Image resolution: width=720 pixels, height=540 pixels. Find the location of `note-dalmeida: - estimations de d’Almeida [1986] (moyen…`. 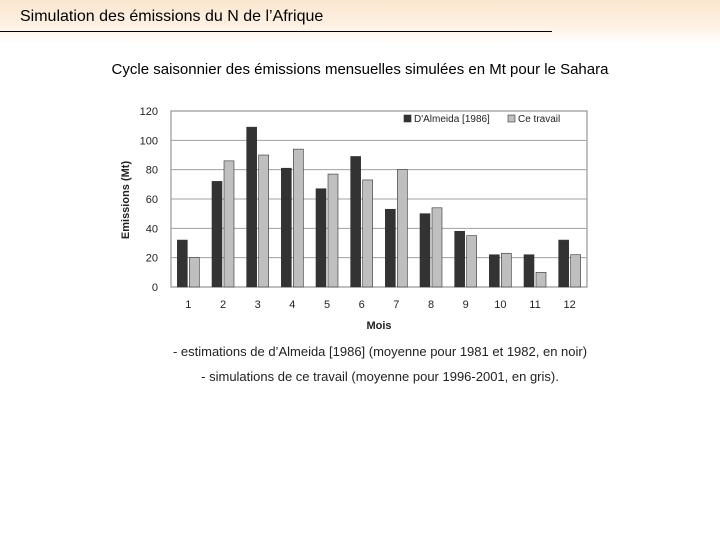

note-dalmeida: - estimations de d’Almeida [1986] (moyen… is located at coordinates (380, 351).